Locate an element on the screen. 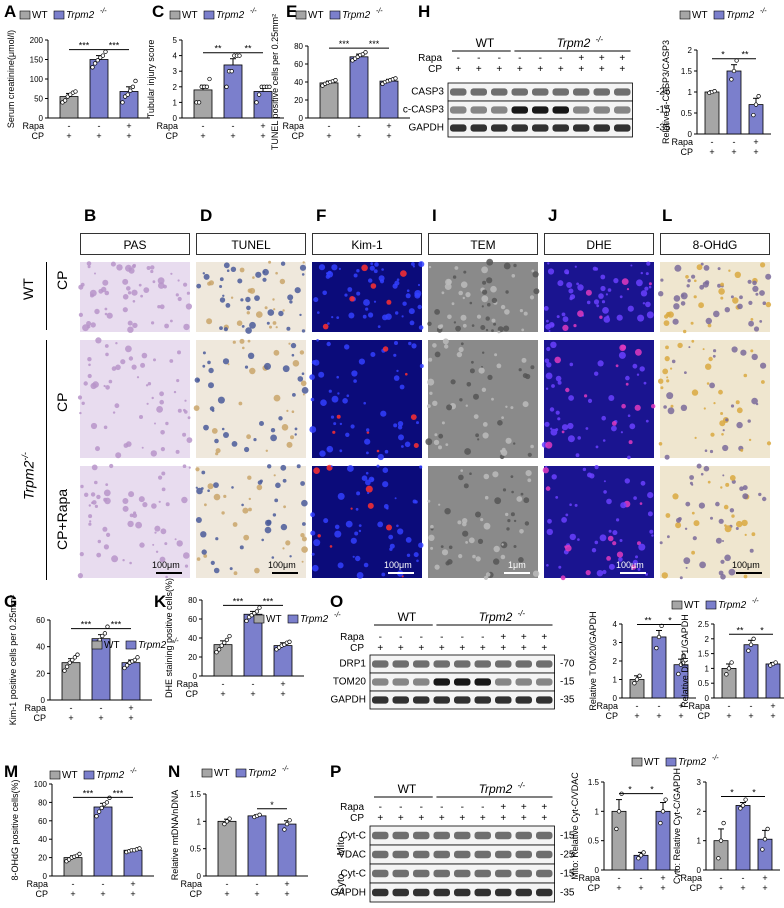  y-axis-label: Relative TOM20/GAPDH is located at coordinates (593, 660).